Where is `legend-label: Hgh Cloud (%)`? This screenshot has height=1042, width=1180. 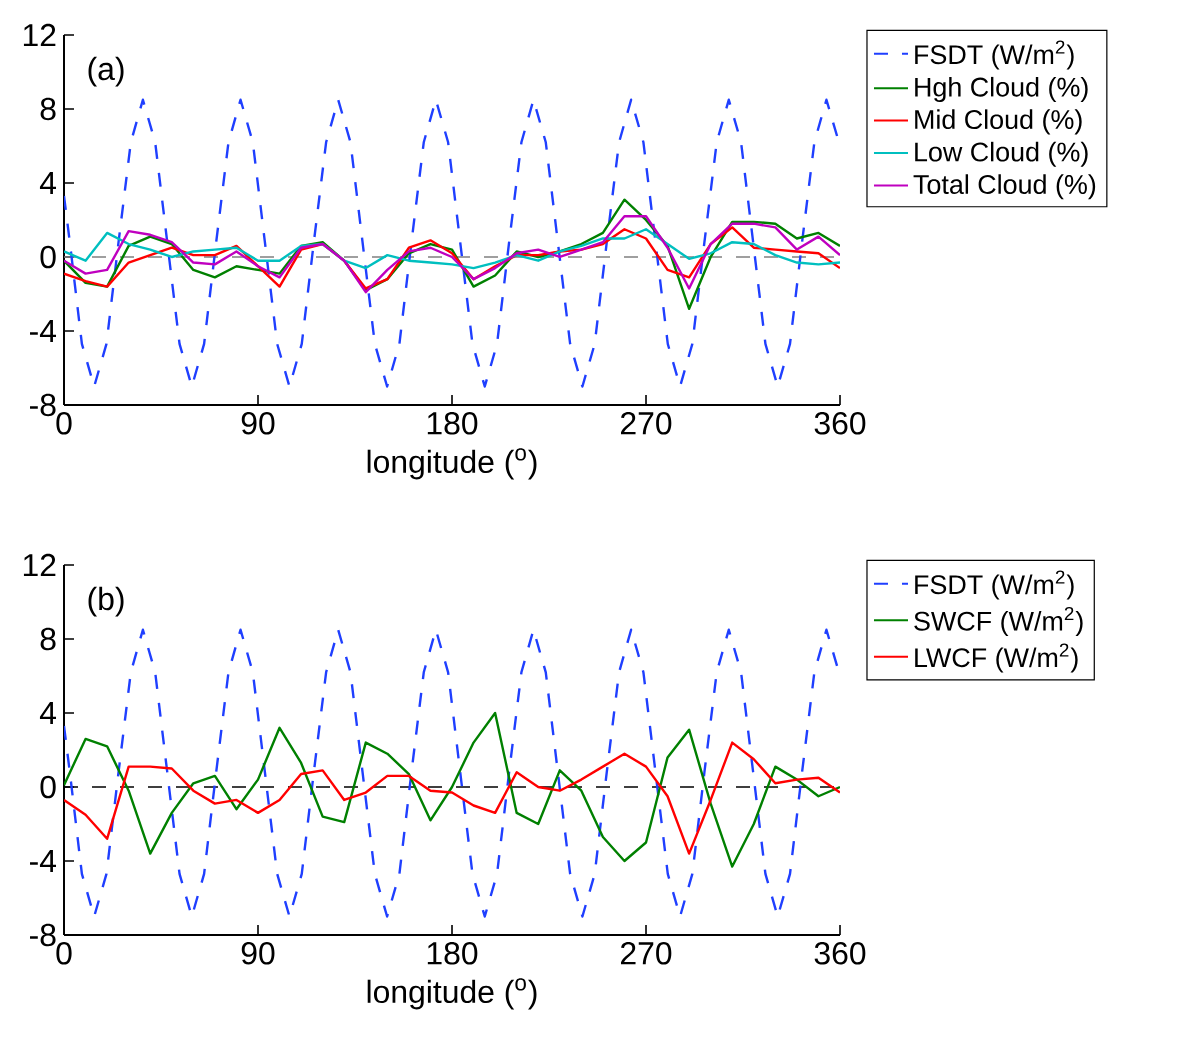 legend-label: Hgh Cloud (%) is located at coordinates (1001, 89).